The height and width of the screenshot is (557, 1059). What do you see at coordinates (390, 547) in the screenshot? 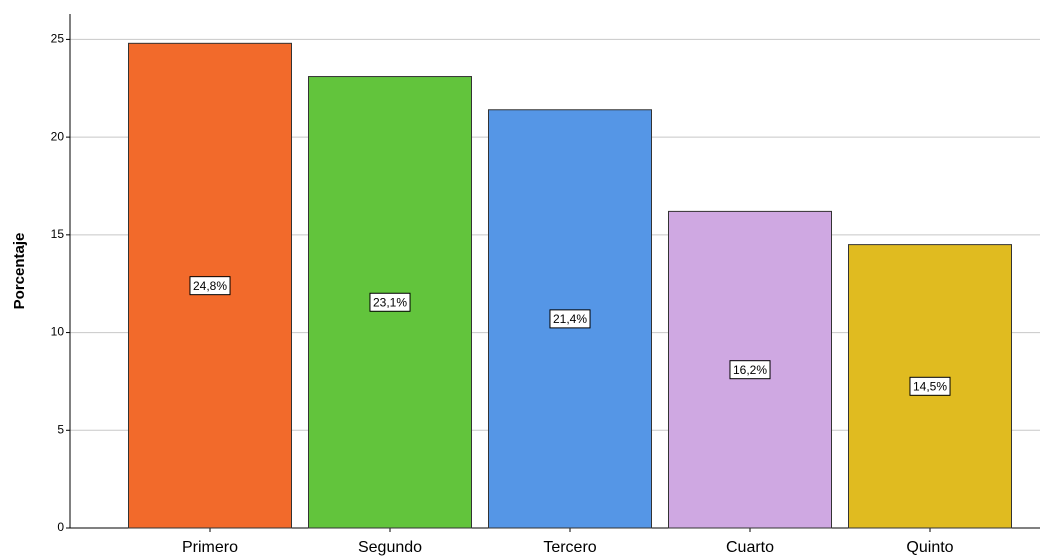
I see `x-tick-label: Segundo` at bounding box center [390, 547].